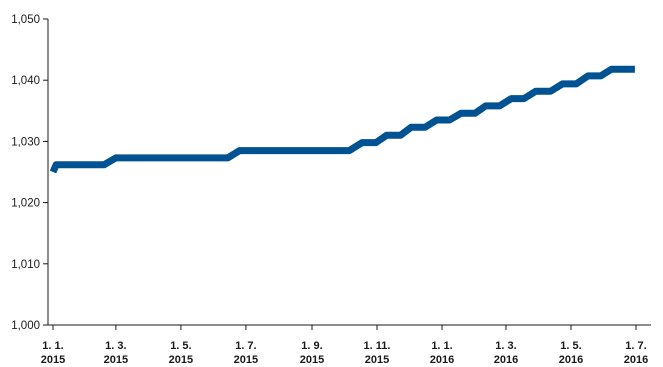  Describe the element at coordinates (506, 353) in the screenshot. I see `x-tick-label: 1. 3. 2016` at that location.